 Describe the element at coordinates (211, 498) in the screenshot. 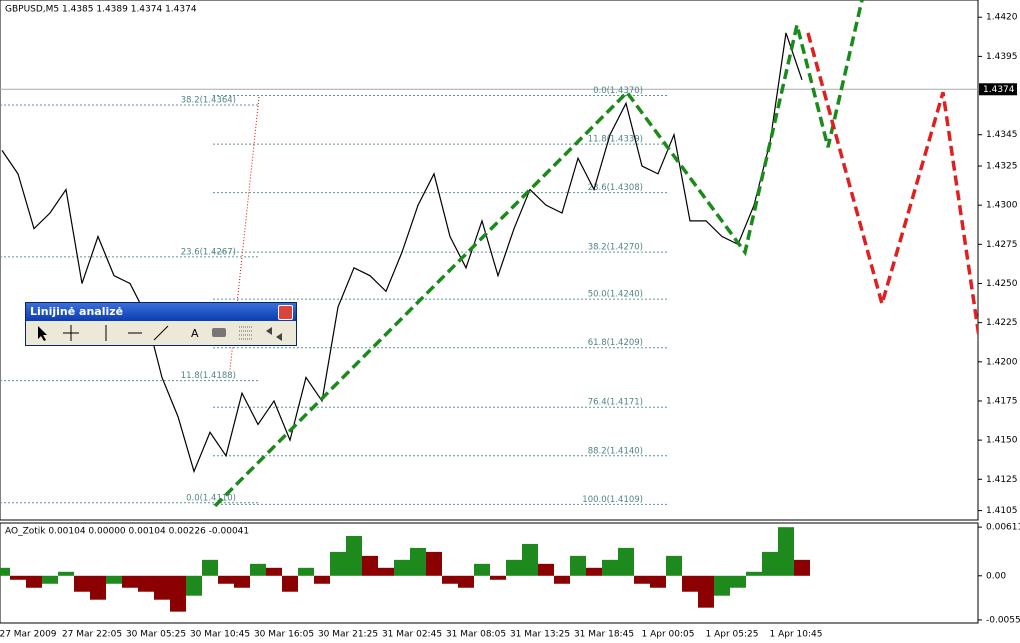

I see `fib-label: 0.0(1.4110)` at that location.